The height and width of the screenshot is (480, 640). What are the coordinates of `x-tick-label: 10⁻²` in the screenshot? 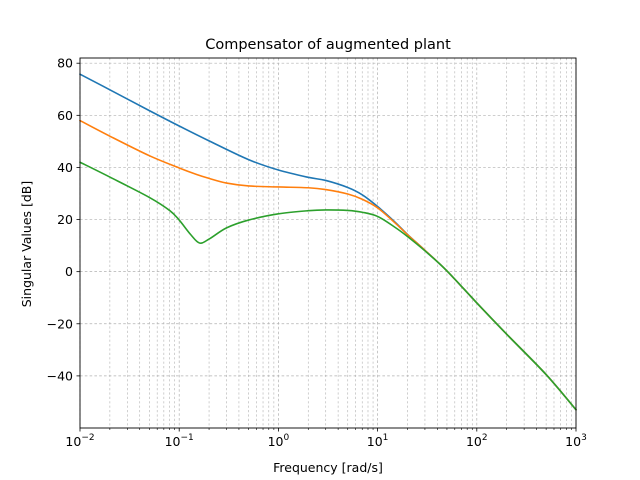 It's located at (79, 441).